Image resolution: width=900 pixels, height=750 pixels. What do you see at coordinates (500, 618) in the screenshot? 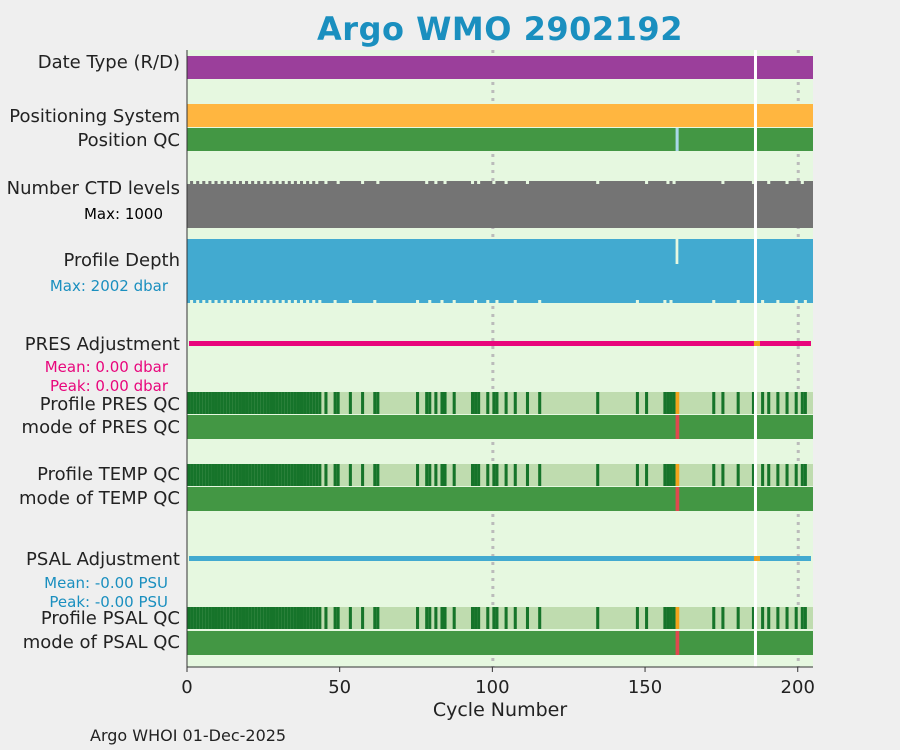
I see `profile-psal-qc-band` at bounding box center [500, 618].